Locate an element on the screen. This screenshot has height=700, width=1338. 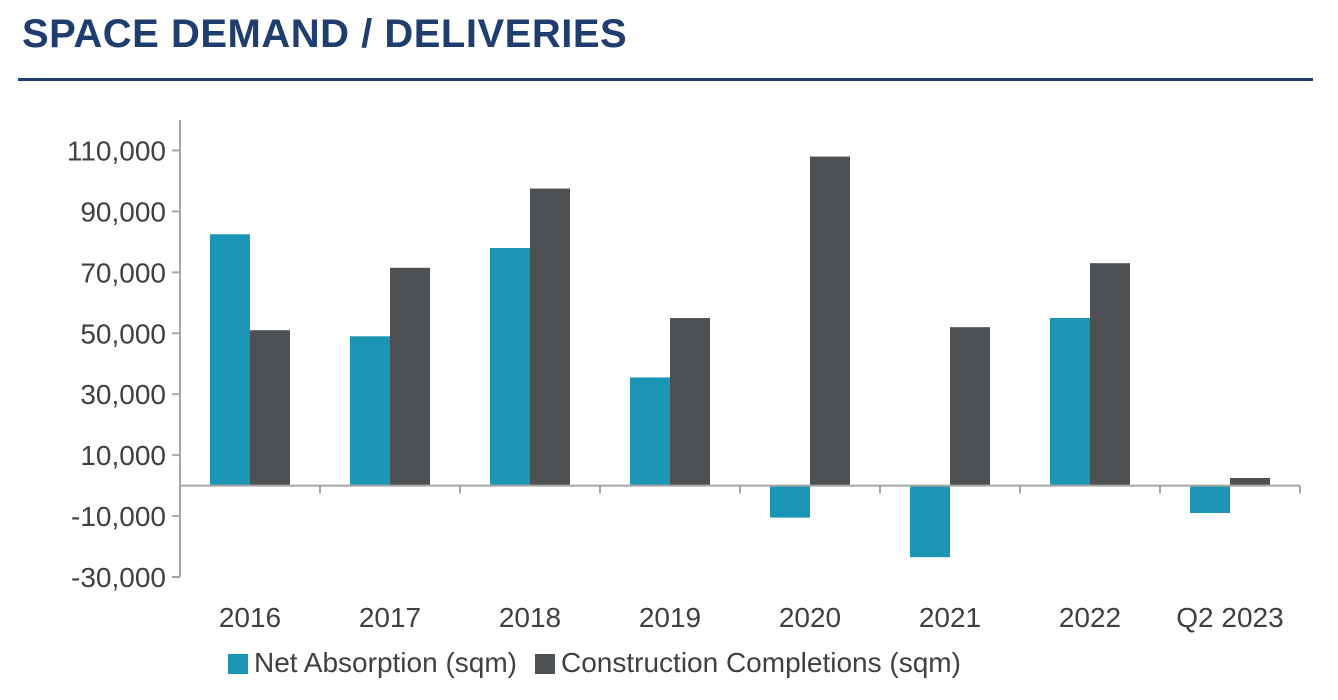
y-tick-label: 50,000 is located at coordinates (123, 333).